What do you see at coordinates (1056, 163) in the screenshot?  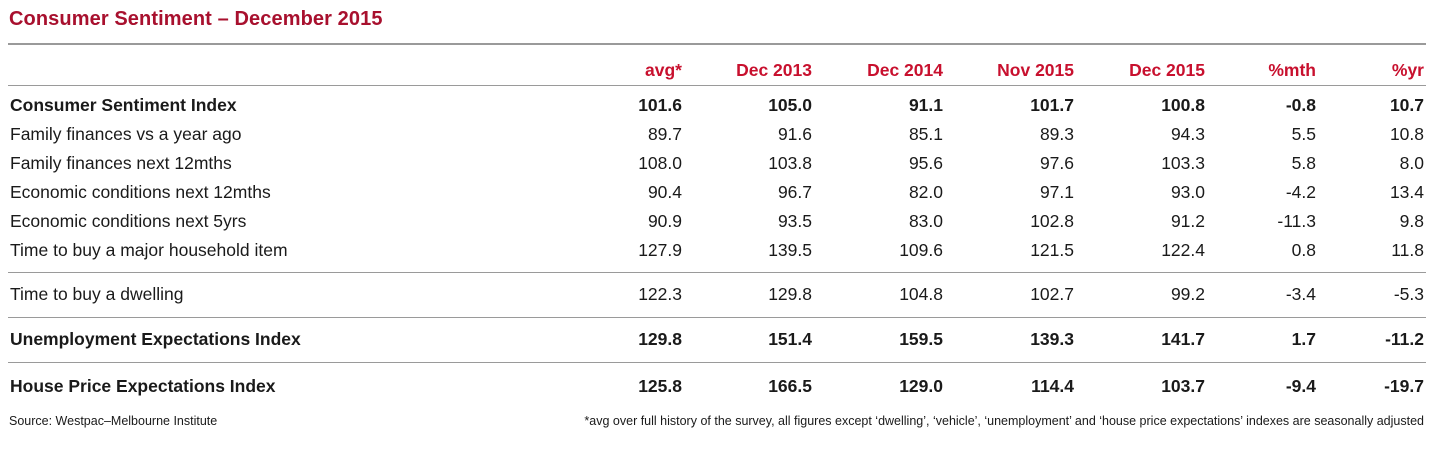 I see `cell-nov-2015: 97.6` at bounding box center [1056, 163].